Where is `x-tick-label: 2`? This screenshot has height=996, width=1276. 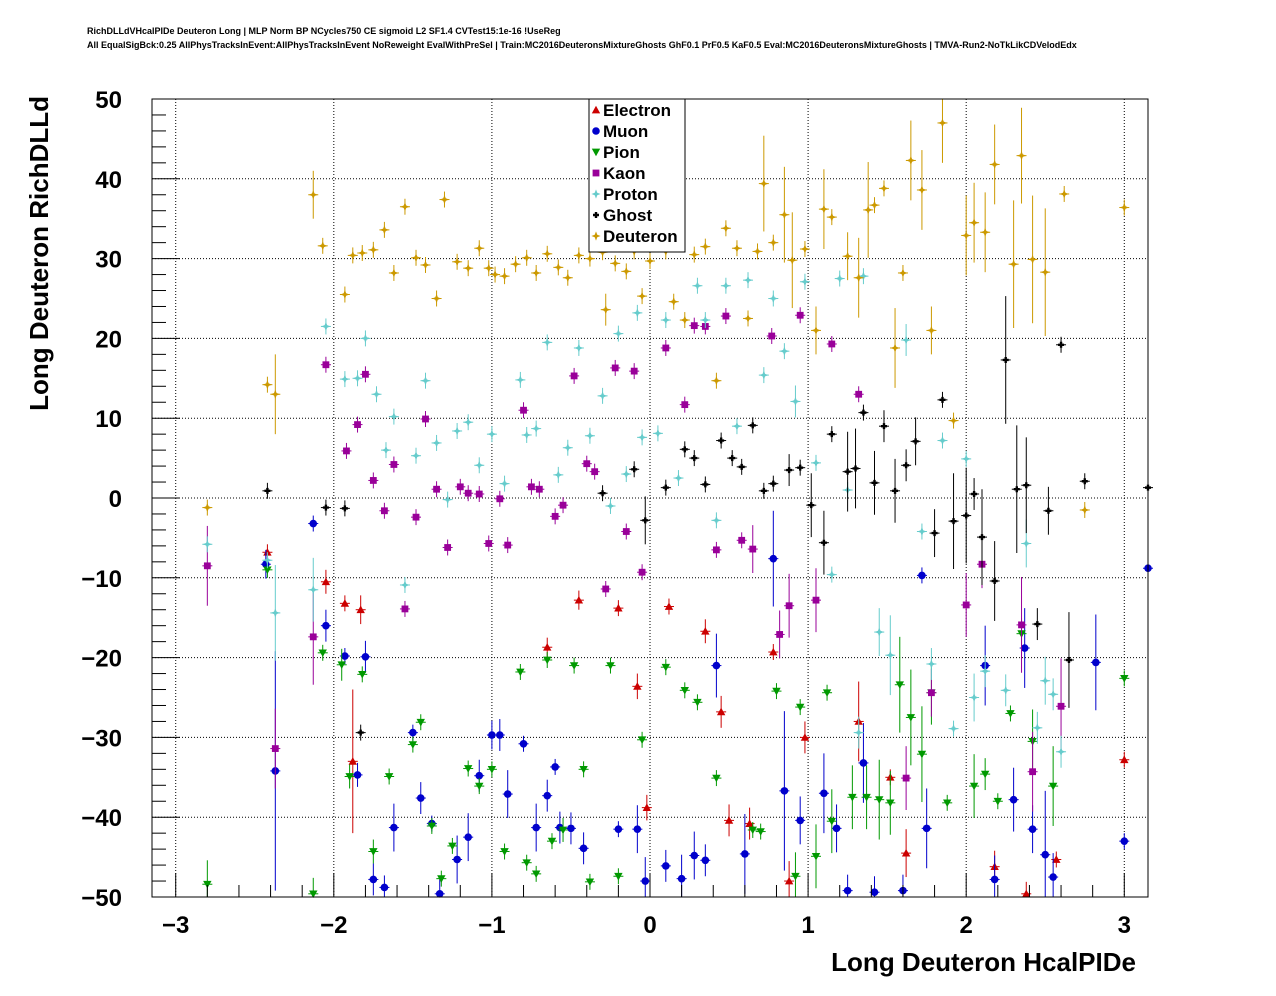 x-tick-label: 2 is located at coordinates (966, 925).